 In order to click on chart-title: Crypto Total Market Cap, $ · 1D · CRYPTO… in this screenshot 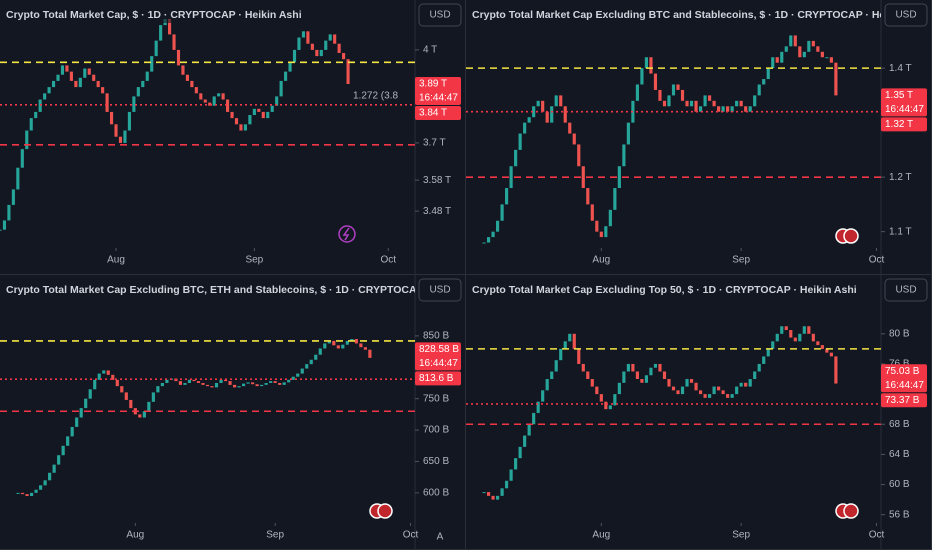, I will do `click(154, 15)`.